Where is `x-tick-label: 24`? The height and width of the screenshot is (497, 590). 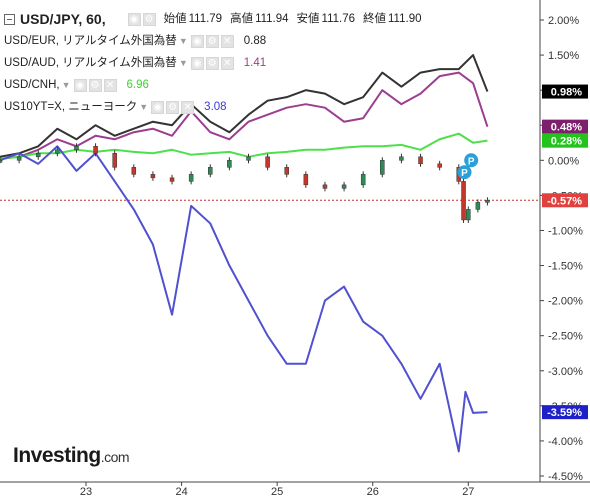 x-tick-label: 24 is located at coordinates (181, 491).